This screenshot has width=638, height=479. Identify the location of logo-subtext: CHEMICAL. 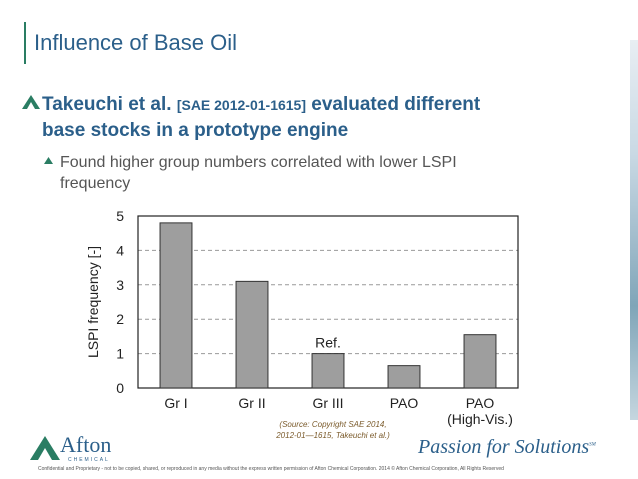
(89, 460).